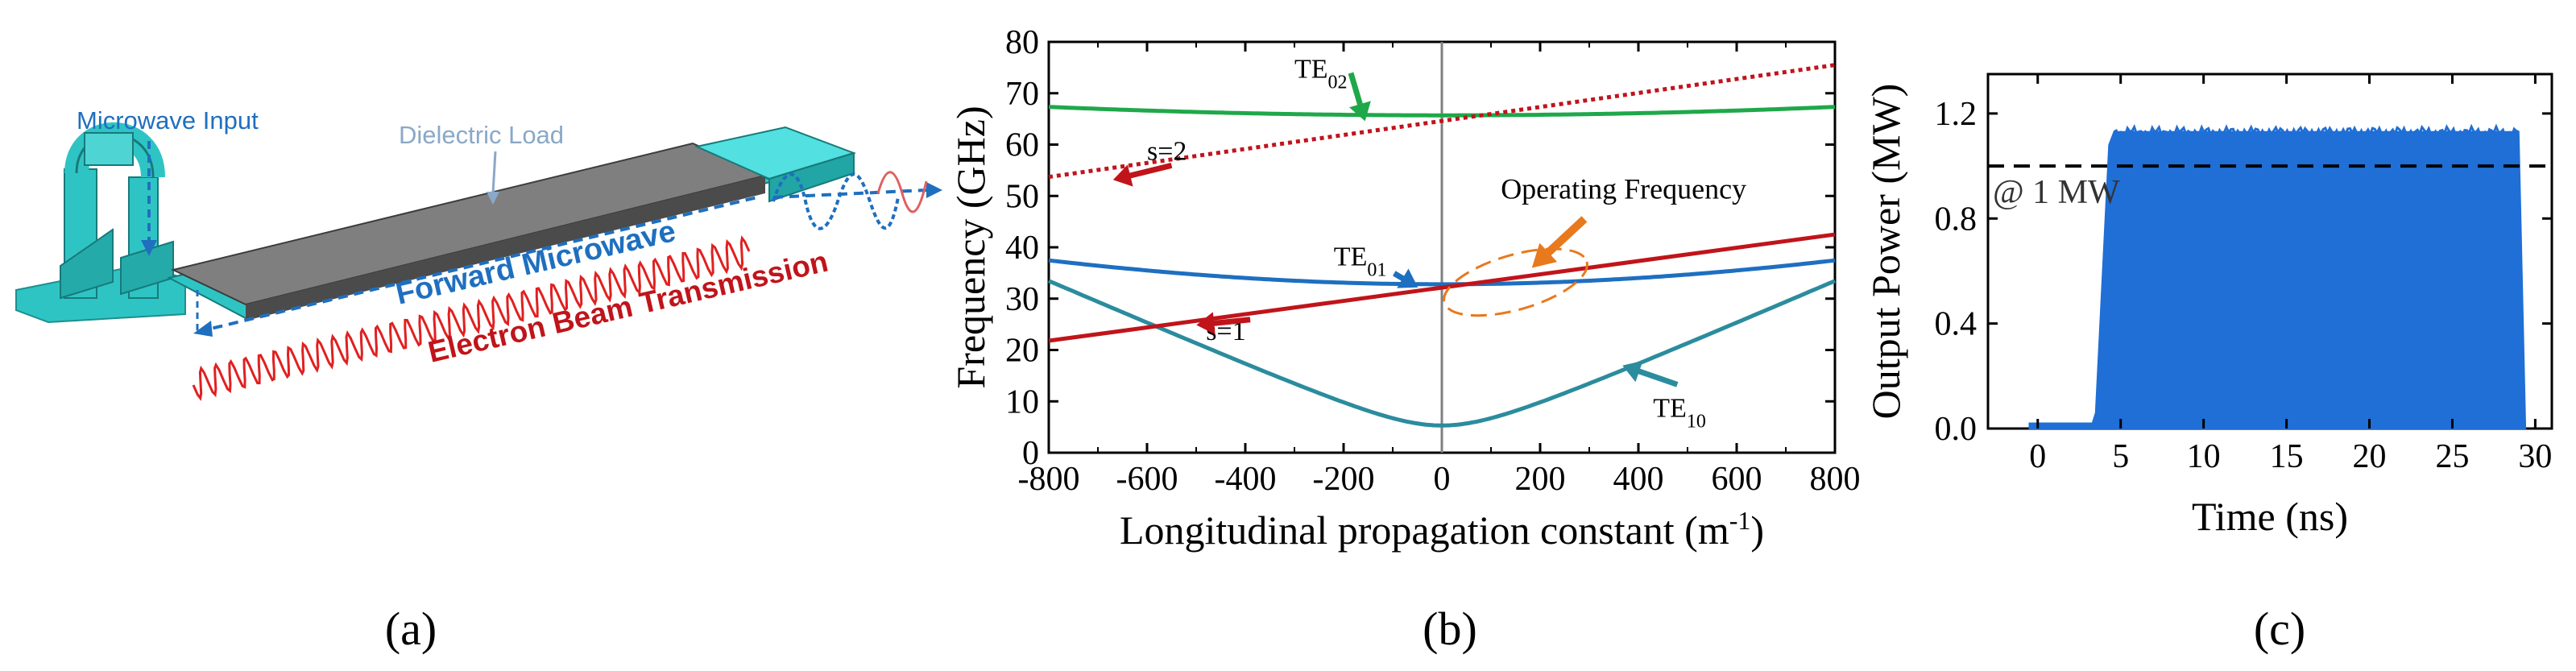 This screenshot has height=671, width=2576. What do you see at coordinates (471, 318) in the screenshot?
I see `electron-beam-wave` at bounding box center [471, 318].